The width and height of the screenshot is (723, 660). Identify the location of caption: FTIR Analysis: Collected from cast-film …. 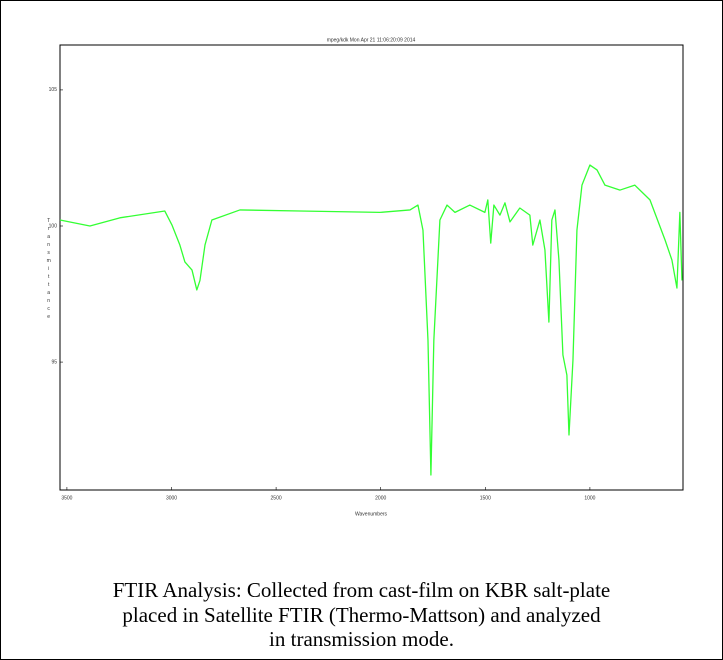
(361, 615).